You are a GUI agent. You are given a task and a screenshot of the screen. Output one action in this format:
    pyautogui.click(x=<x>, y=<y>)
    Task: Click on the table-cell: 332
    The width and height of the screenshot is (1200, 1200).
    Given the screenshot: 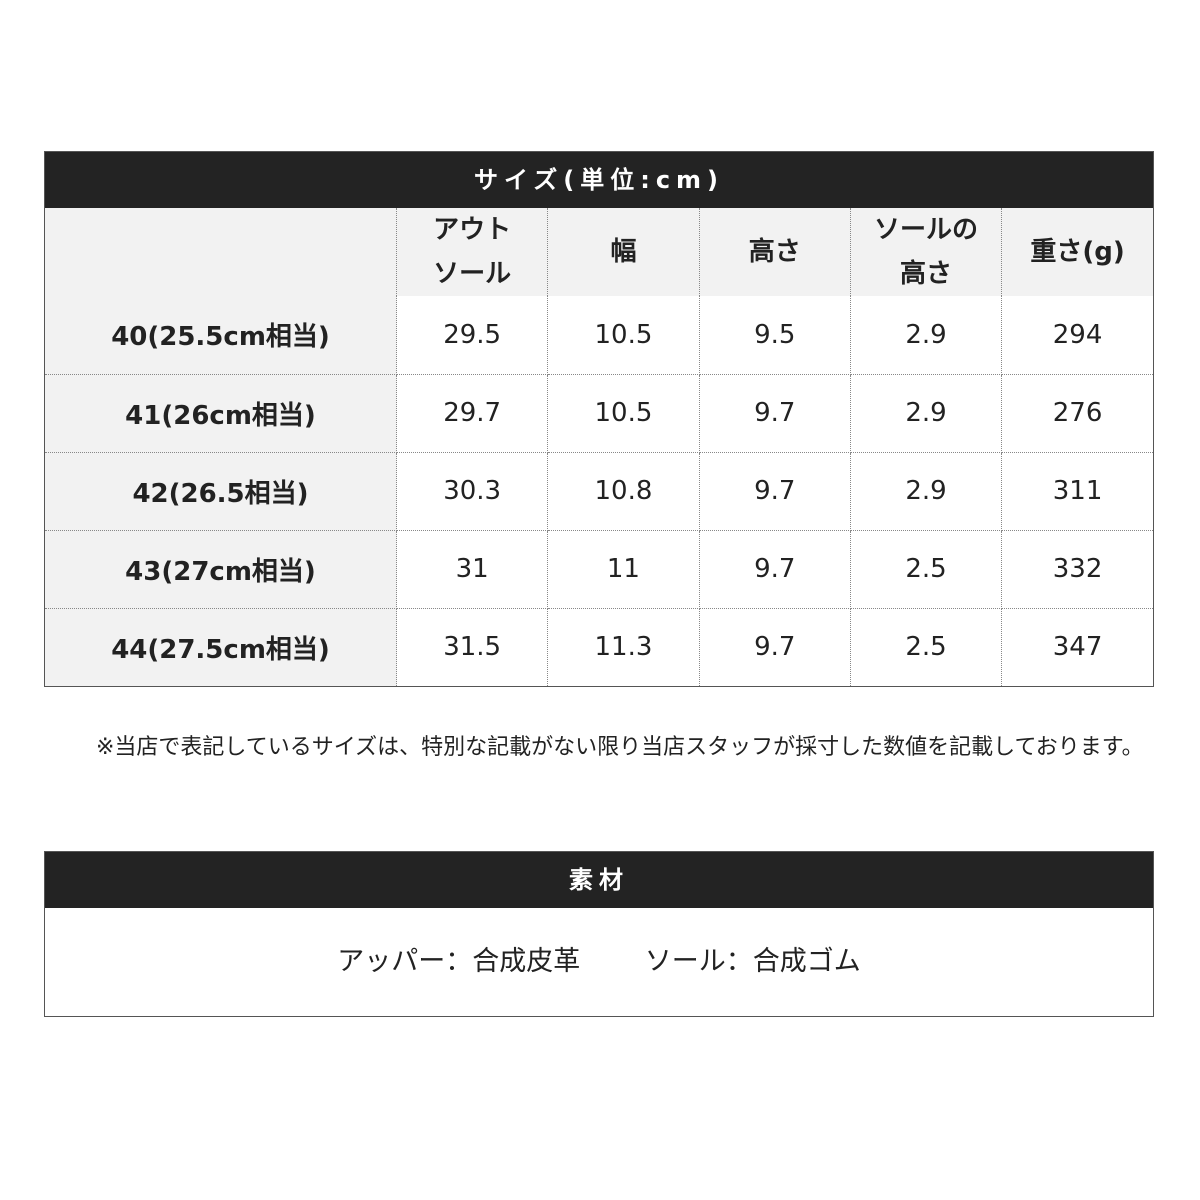 What is the action you would take?
    pyautogui.click(x=1077, y=569)
    